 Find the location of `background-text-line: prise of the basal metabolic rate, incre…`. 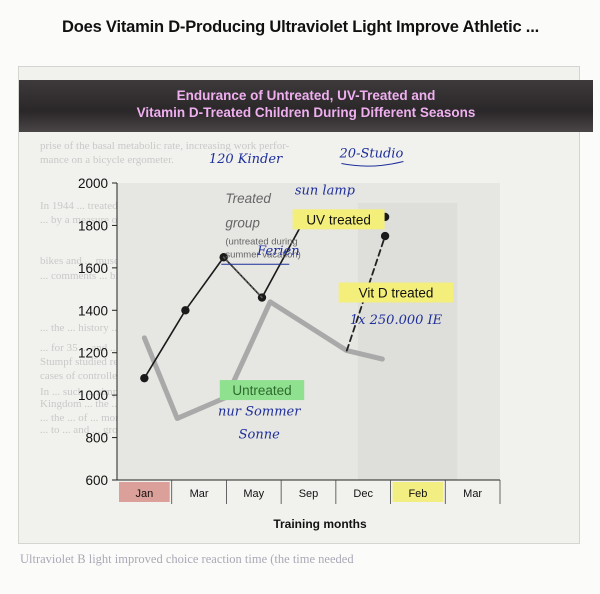

background-text-line: prise of the basal metabolic rate, incre… is located at coordinates (165, 146).